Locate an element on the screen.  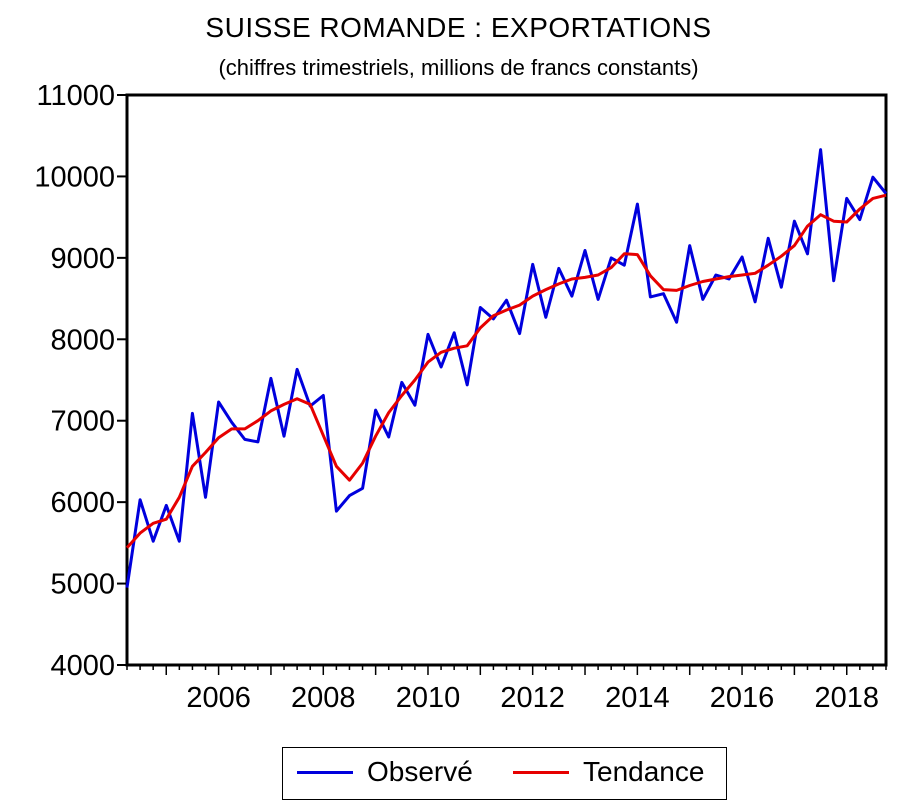
x-tick-label: 2018 is located at coordinates (846, 698).